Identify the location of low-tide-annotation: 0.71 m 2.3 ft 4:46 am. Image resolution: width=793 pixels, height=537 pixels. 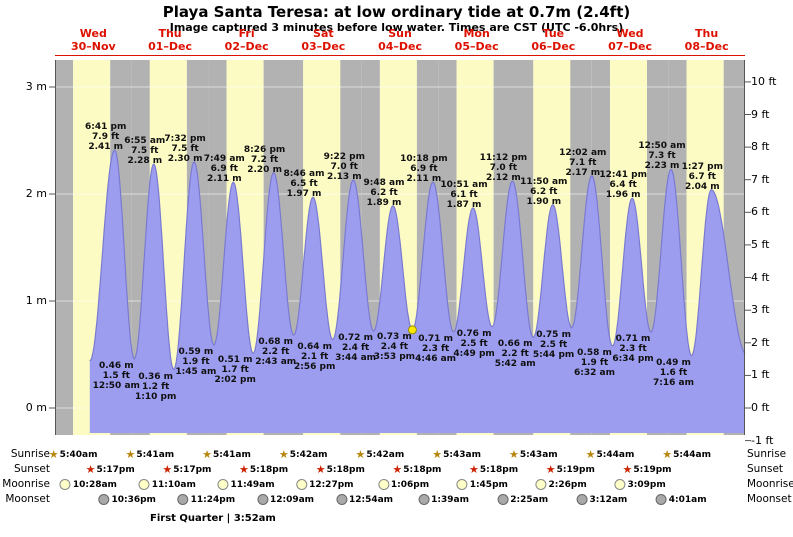
(436, 349).